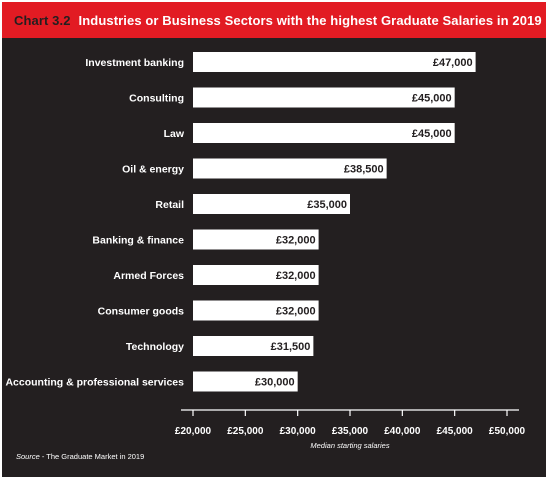  Describe the element at coordinates (453, 63) in the screenshot. I see `bar-value-label: £47,000` at that location.